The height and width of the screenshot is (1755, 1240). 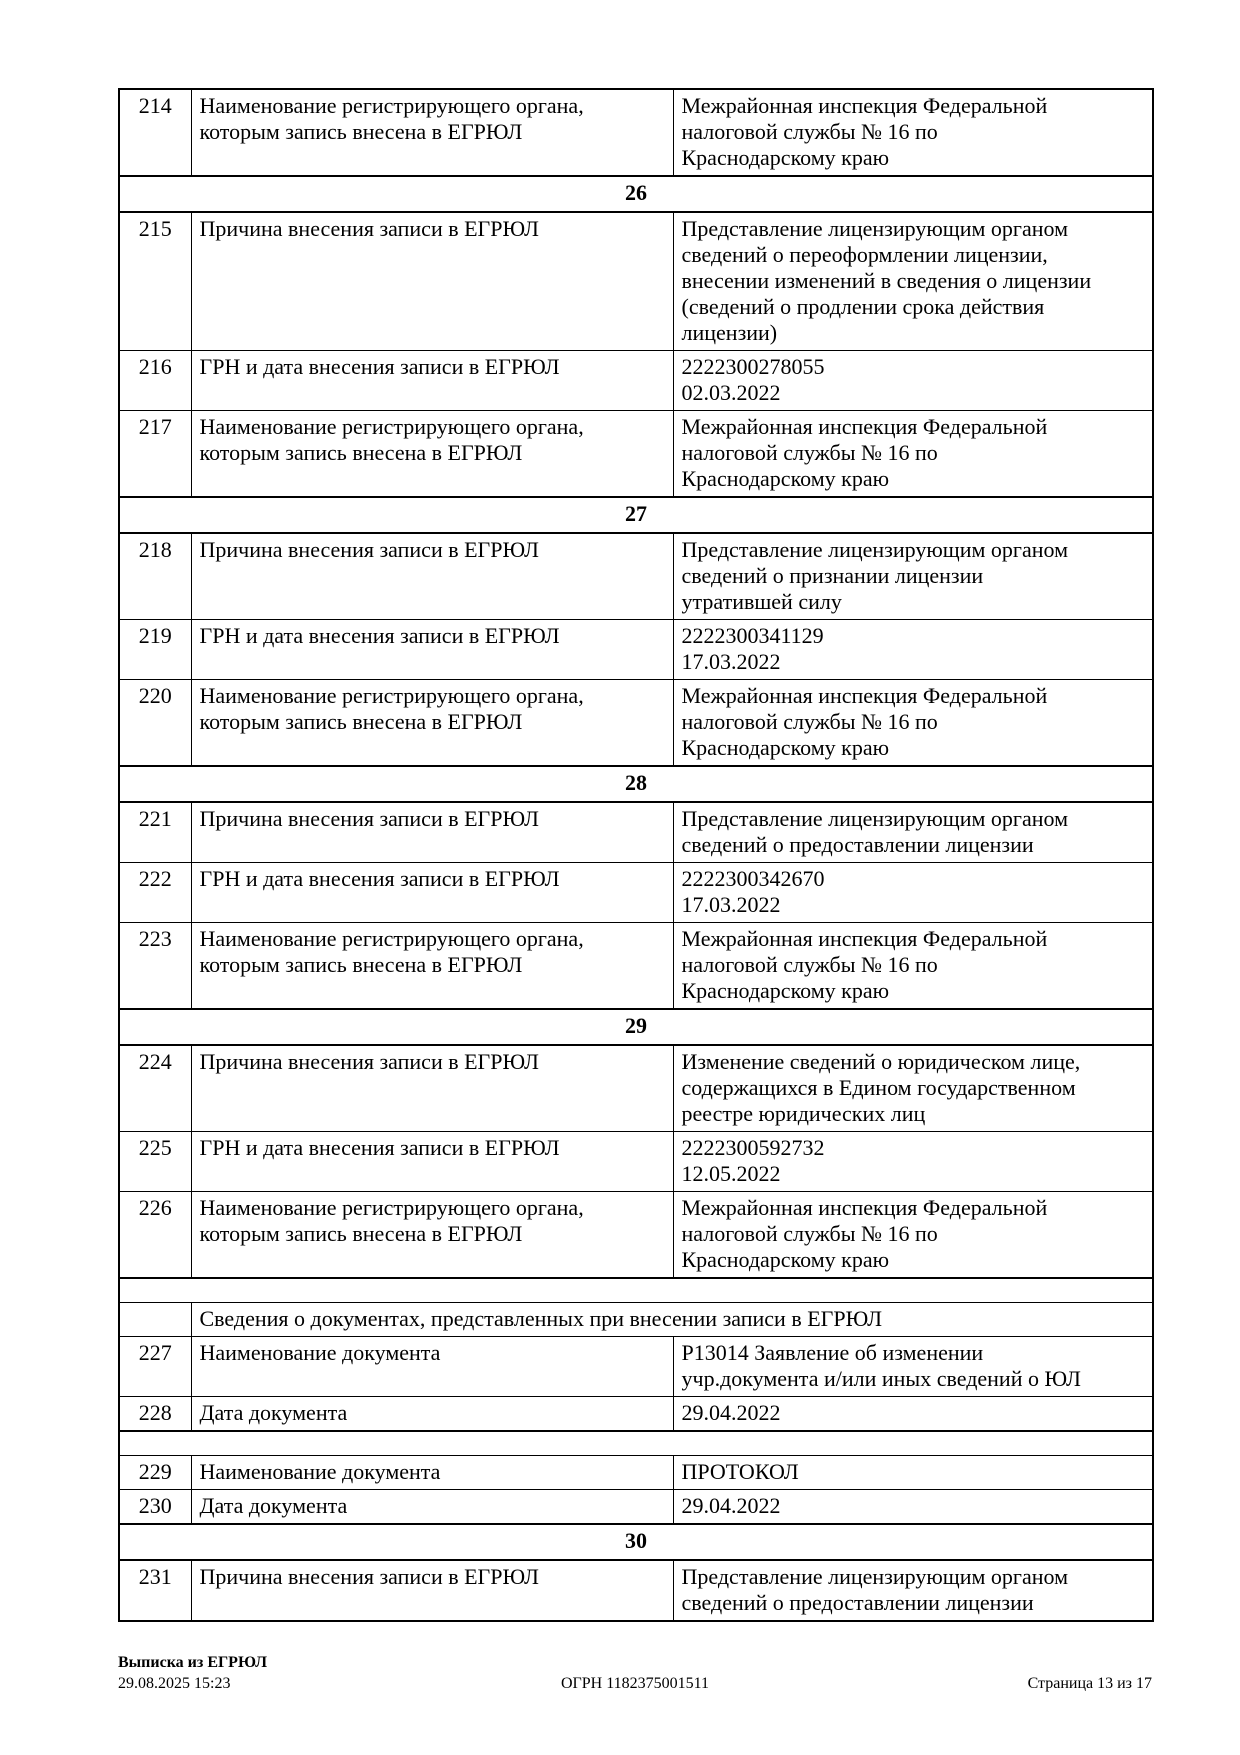 I want to click on section-number-cell: 28, so click(x=636, y=784).